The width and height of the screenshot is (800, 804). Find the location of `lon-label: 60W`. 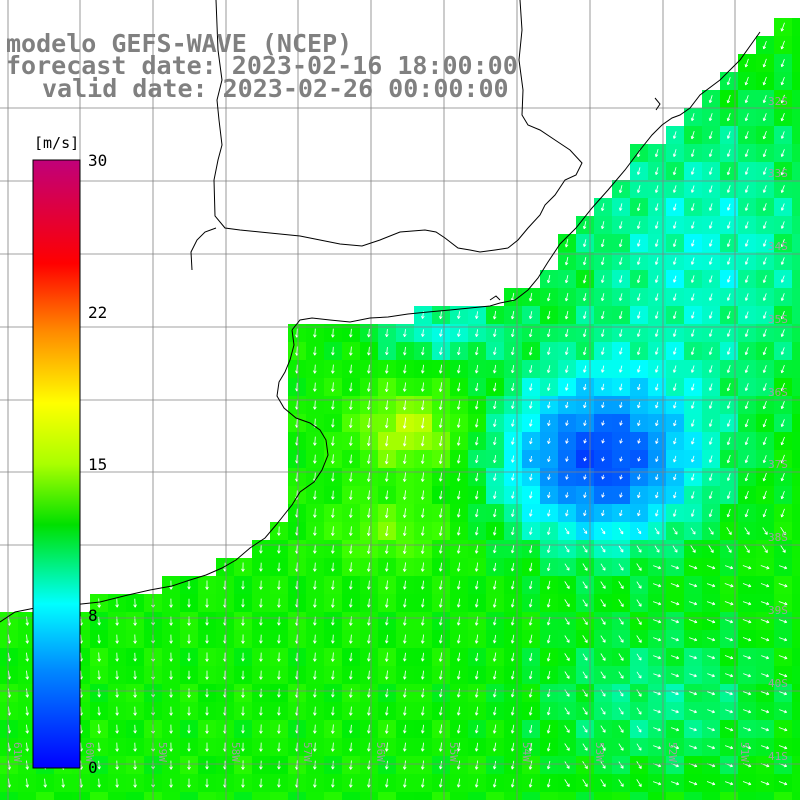

lon-label: 60W is located at coordinates (89, 752).